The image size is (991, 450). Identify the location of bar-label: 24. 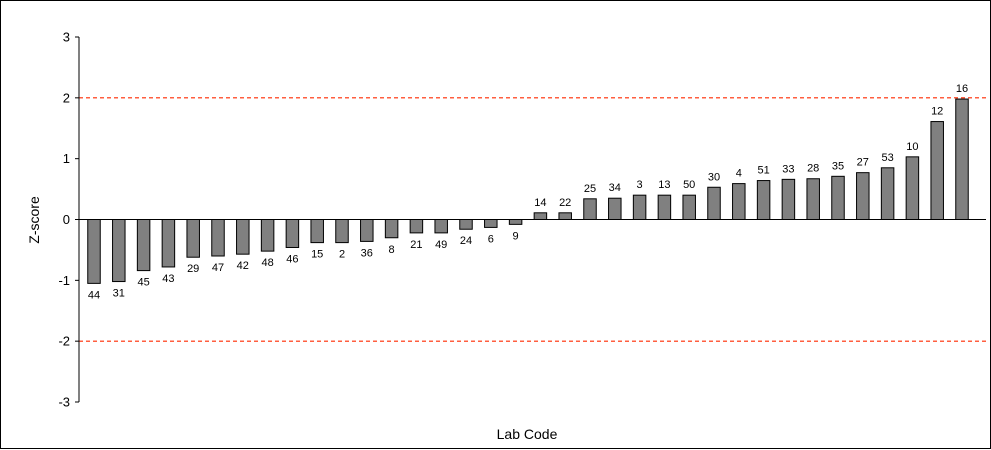
(466, 241).